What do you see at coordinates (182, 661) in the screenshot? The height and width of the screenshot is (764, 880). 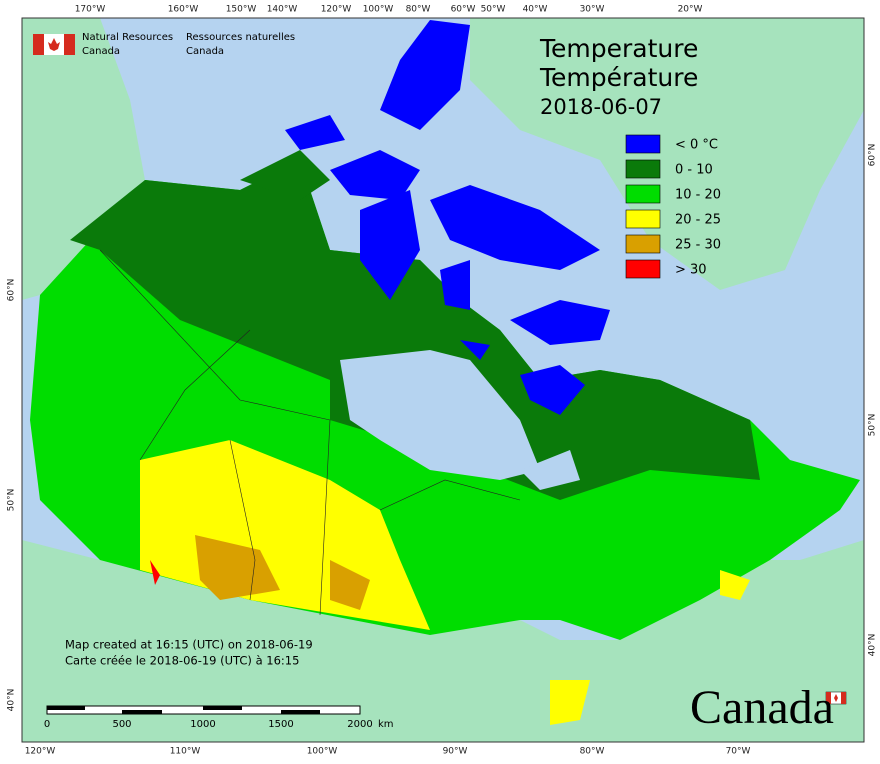 I see `credit: Carte créée le 2018-06-19 (UTC) à 16:15` at bounding box center [182, 661].